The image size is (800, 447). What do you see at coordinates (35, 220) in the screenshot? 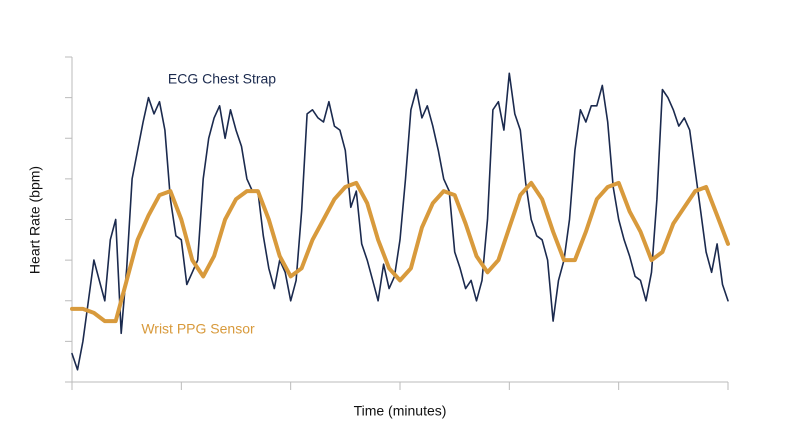
I see `y-axis-label: Heart Rate (bpm)` at bounding box center [35, 220].